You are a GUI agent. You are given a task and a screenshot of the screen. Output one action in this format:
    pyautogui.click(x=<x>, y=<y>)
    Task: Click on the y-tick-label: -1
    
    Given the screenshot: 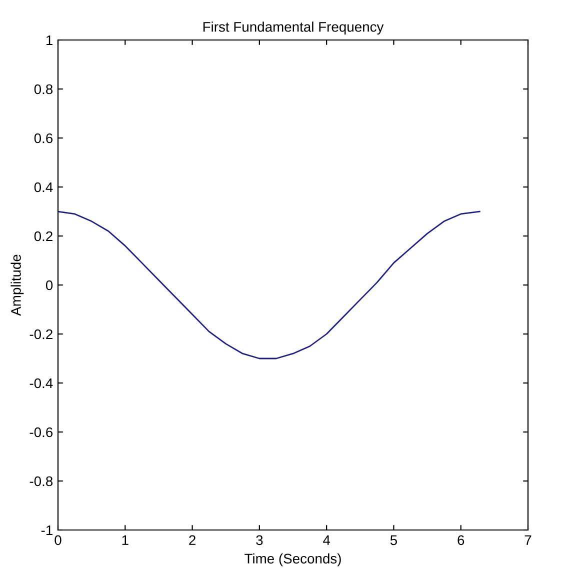 What is the action you would take?
    pyautogui.click(x=46, y=530)
    